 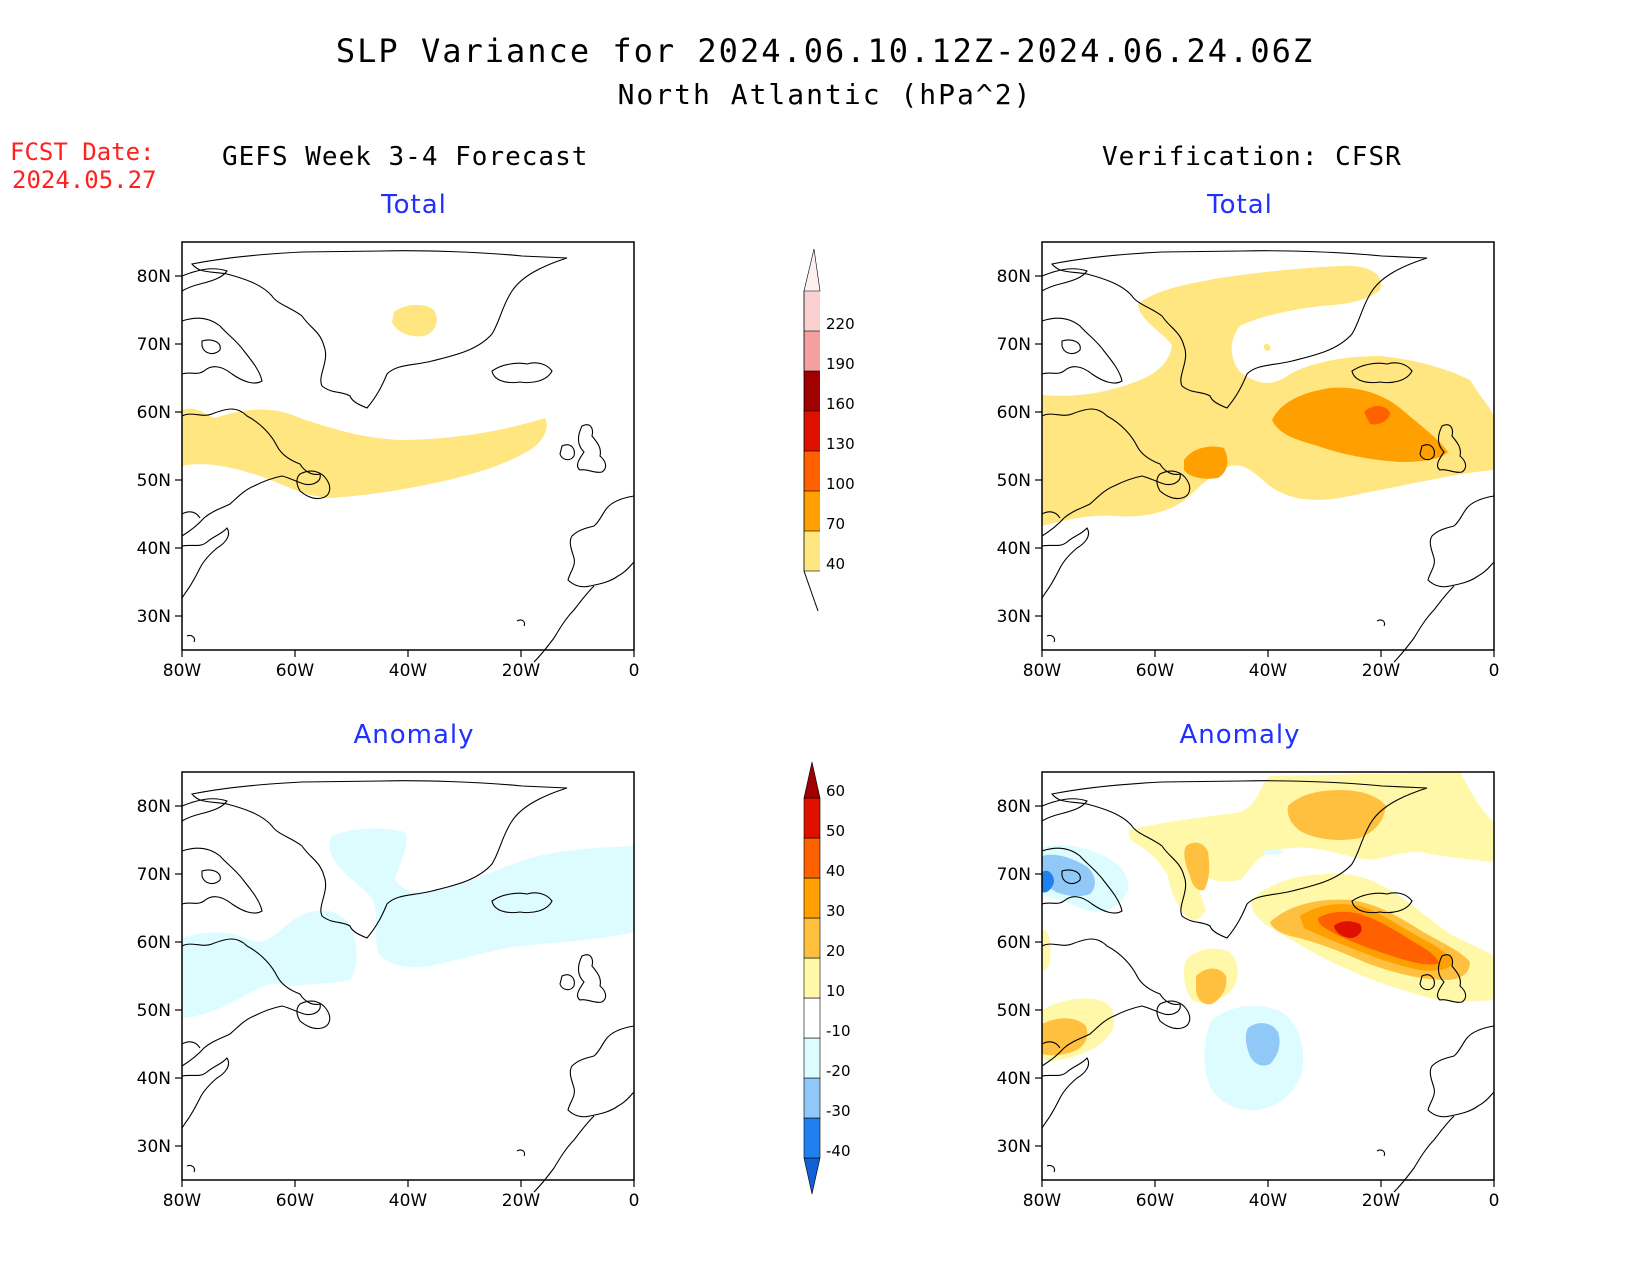 I want to click on map-cfsr-anomaly, so click(x=1268, y=982).